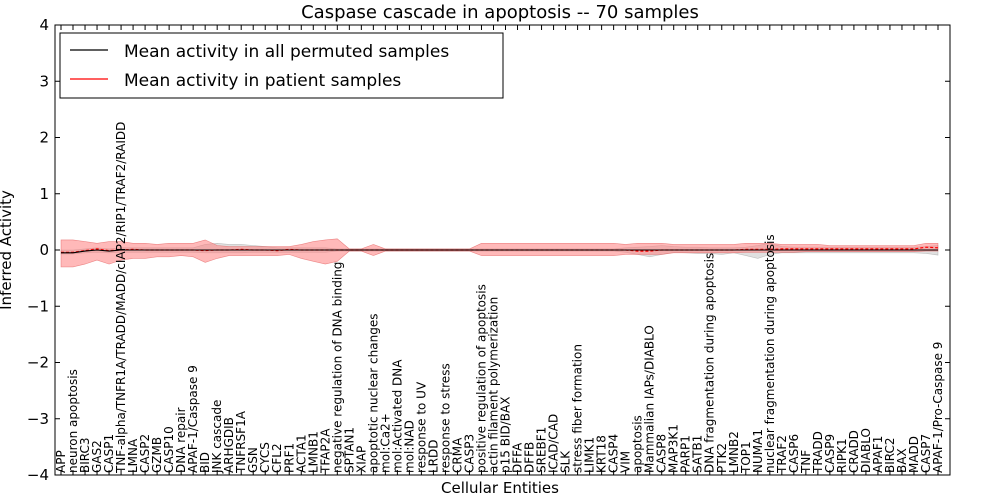  I want to click on category-label: CASP2, so click(145, 453).